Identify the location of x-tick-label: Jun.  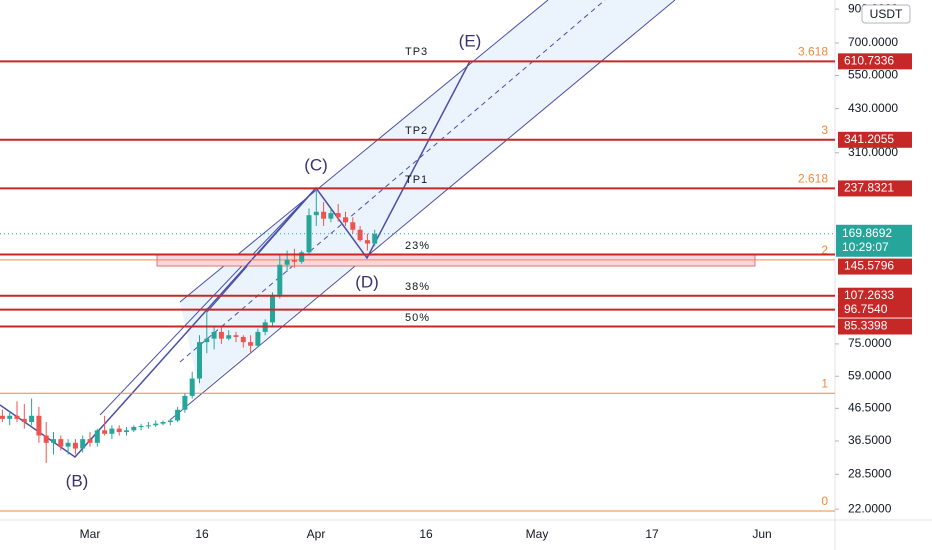
(761, 534).